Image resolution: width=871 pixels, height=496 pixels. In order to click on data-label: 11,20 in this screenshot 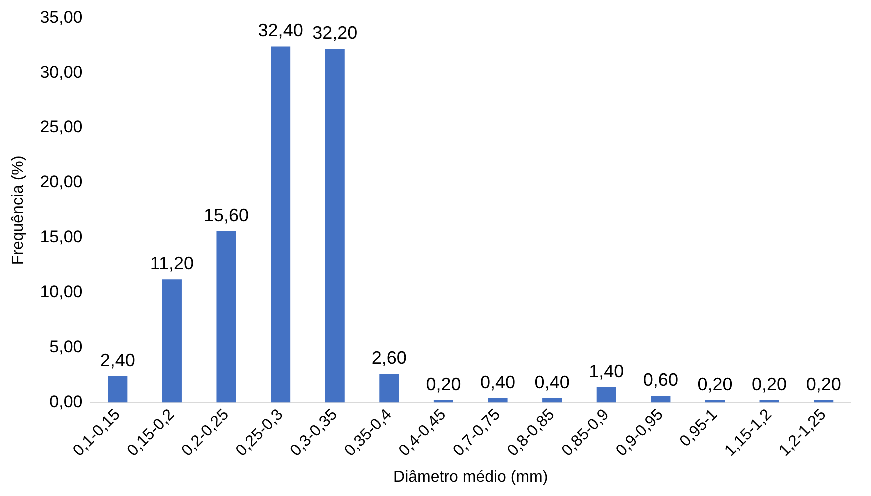, I will do `click(172, 264)`.